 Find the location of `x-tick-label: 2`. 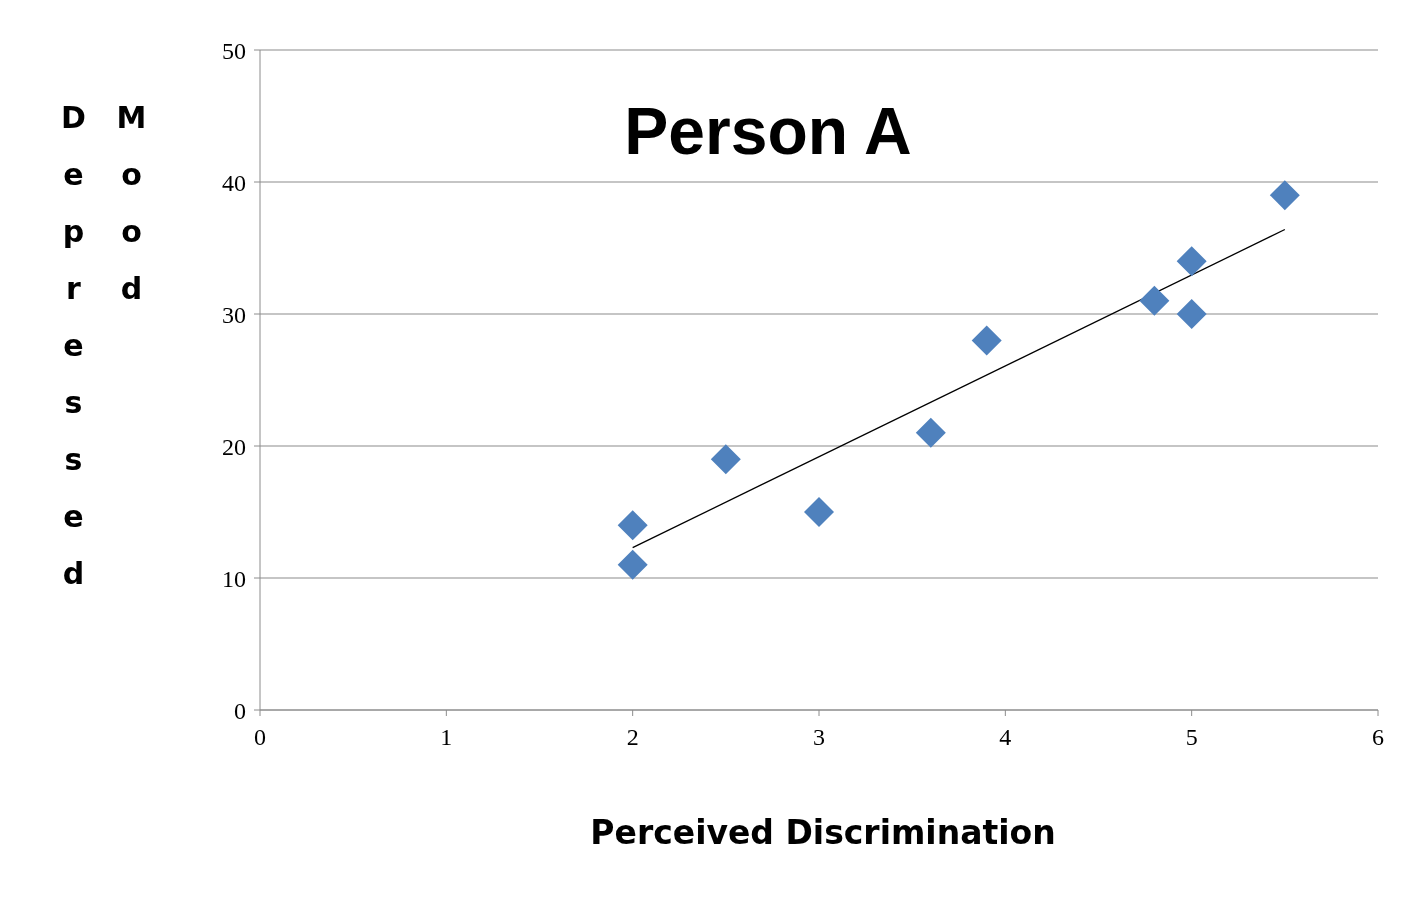

x-tick-label: 2 is located at coordinates (632, 737).